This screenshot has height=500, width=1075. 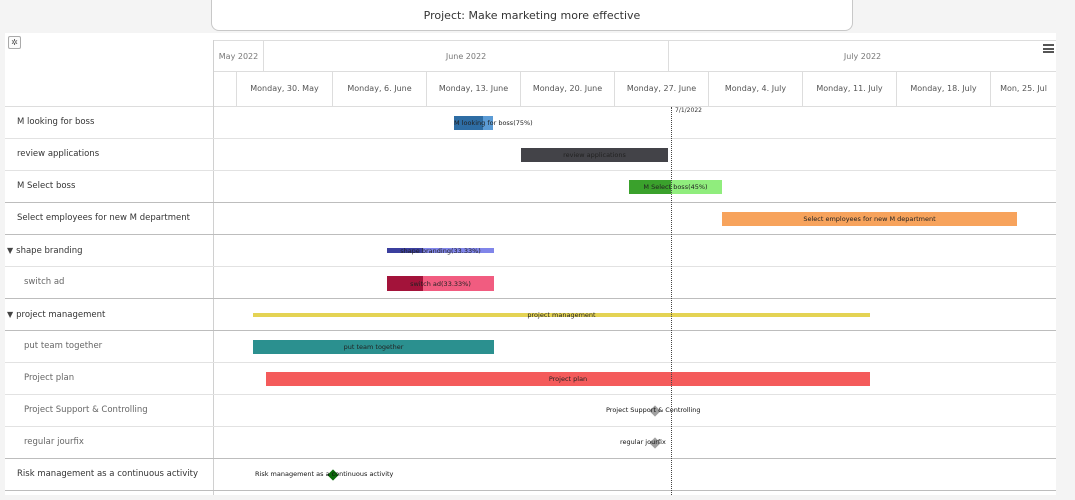 What do you see at coordinates (849, 89) in the screenshot?
I see `week-label: Monday, 11. July` at bounding box center [849, 89].